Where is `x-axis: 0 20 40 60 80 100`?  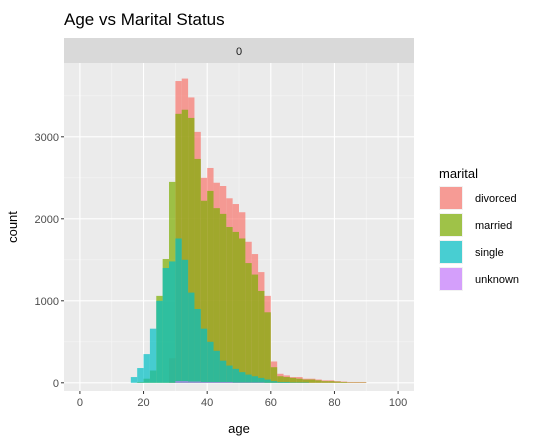 x-axis: 0 20 40 60 80 100 is located at coordinates (242, 400).